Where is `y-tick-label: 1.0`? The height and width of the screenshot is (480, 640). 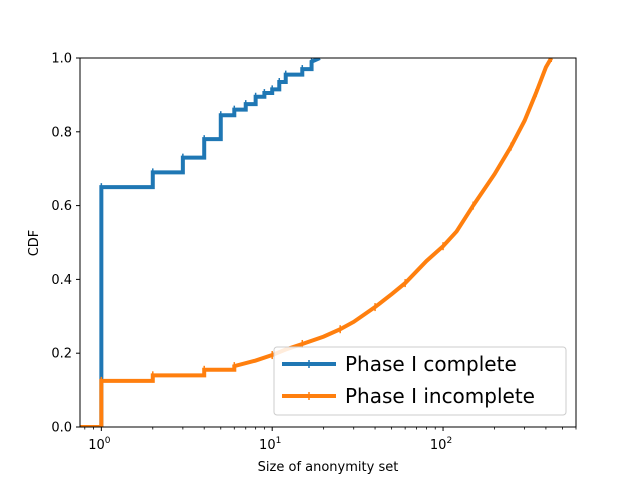 y-tick-label: 1.0 is located at coordinates (61, 59).